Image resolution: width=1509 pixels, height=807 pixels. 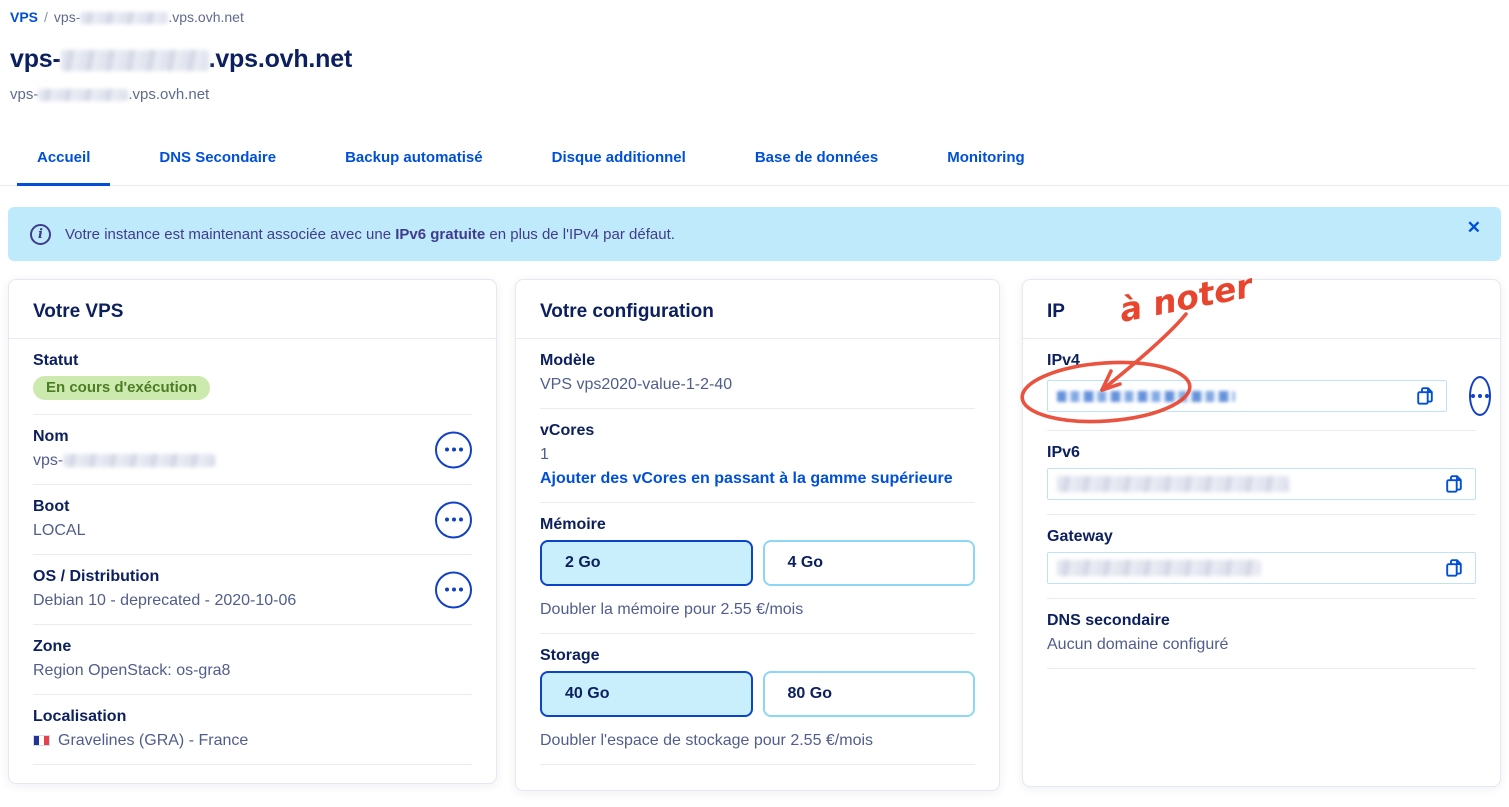 What do you see at coordinates (567, 430) in the screenshot?
I see `vcores-label: vCores` at bounding box center [567, 430].